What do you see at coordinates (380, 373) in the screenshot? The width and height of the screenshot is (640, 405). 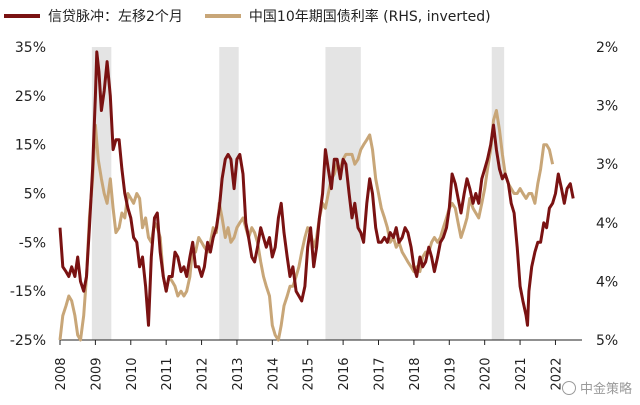 I see `x-tick-label-2017: 2017` at bounding box center [380, 373].